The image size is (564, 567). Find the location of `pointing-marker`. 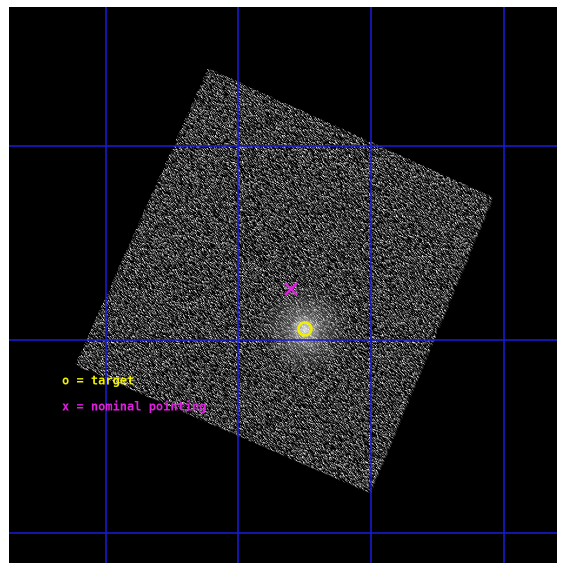

pointing-marker is located at coordinates (291, 289).